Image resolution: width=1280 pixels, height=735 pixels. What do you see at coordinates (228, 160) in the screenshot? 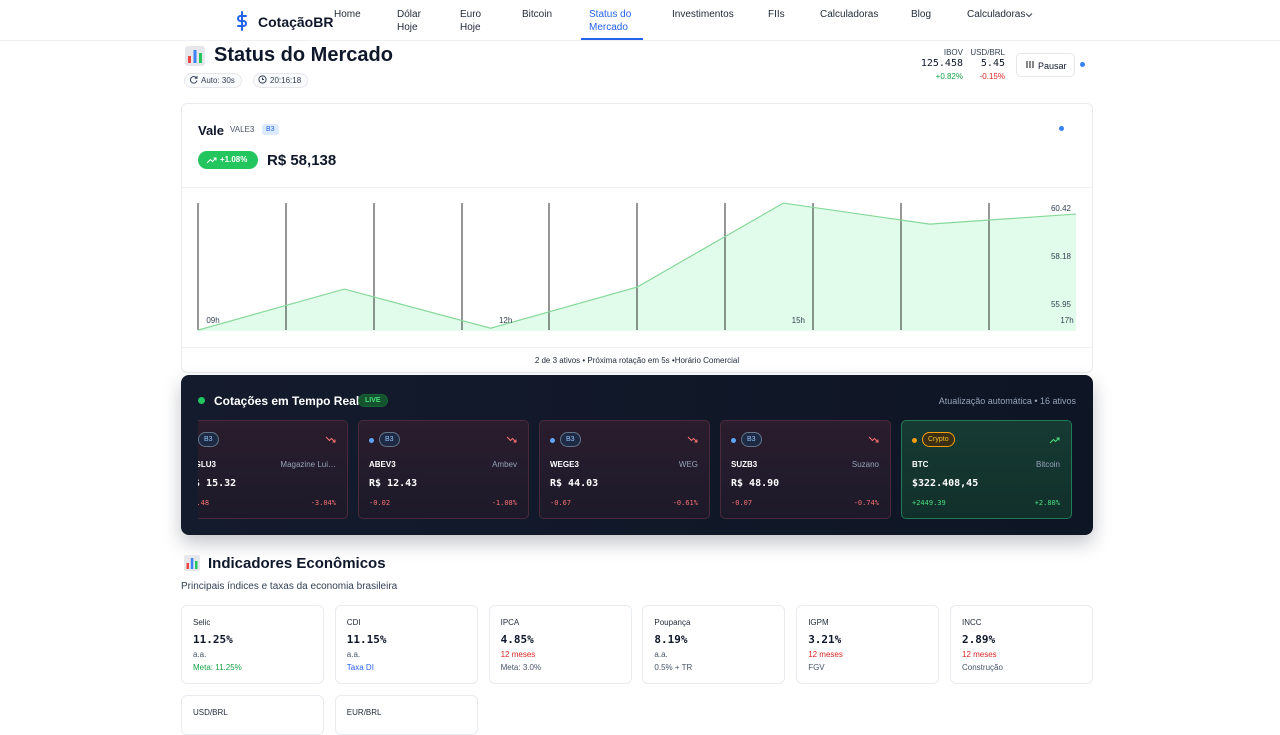
I see `change-badge: +1.08%` at bounding box center [228, 160].